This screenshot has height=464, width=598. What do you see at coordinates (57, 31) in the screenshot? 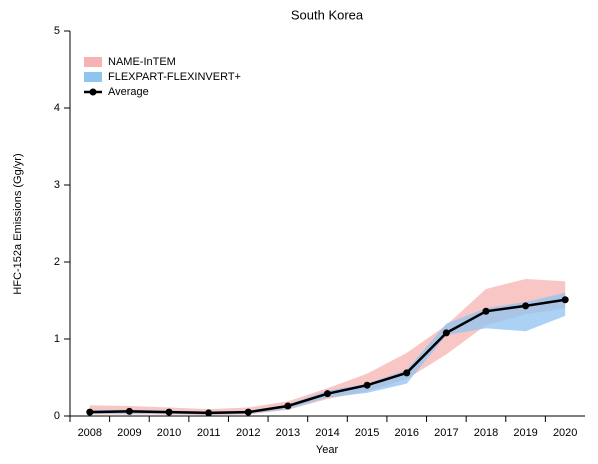
I see `y-tick-label: 5` at bounding box center [57, 31].